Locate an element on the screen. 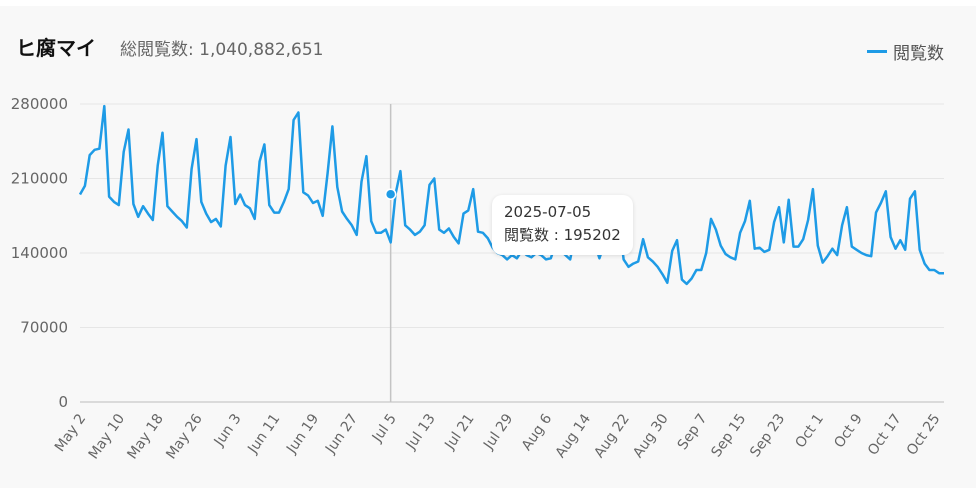 This screenshot has height=488, width=976. x-tick-label: Sep 23 is located at coordinates (767, 435).